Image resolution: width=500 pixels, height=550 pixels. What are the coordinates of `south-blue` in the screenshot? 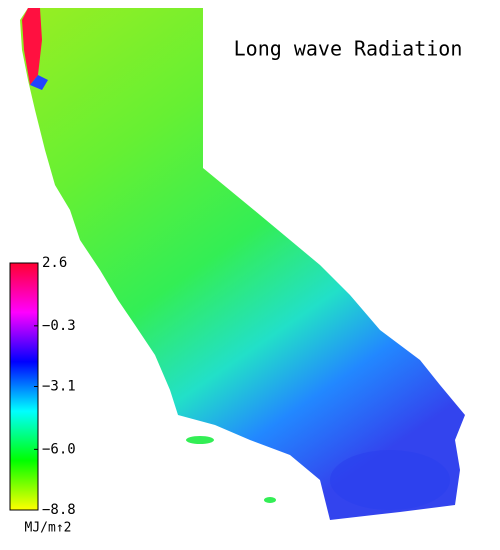 It's located at (390, 480).